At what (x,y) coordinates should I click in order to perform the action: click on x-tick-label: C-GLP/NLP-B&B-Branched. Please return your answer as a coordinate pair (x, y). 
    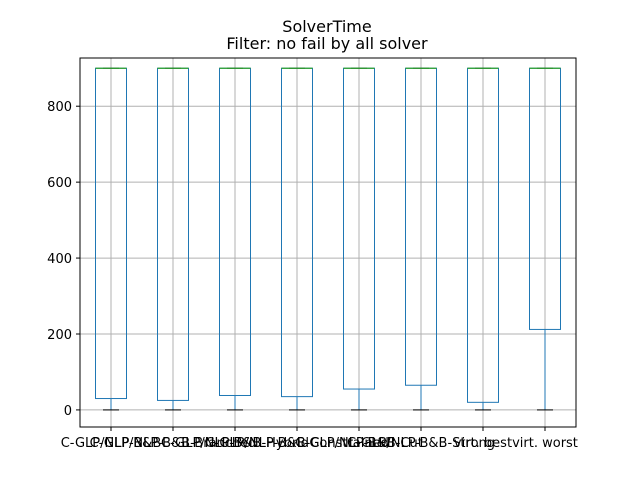
    Looking at the image, I should click on (173, 443).